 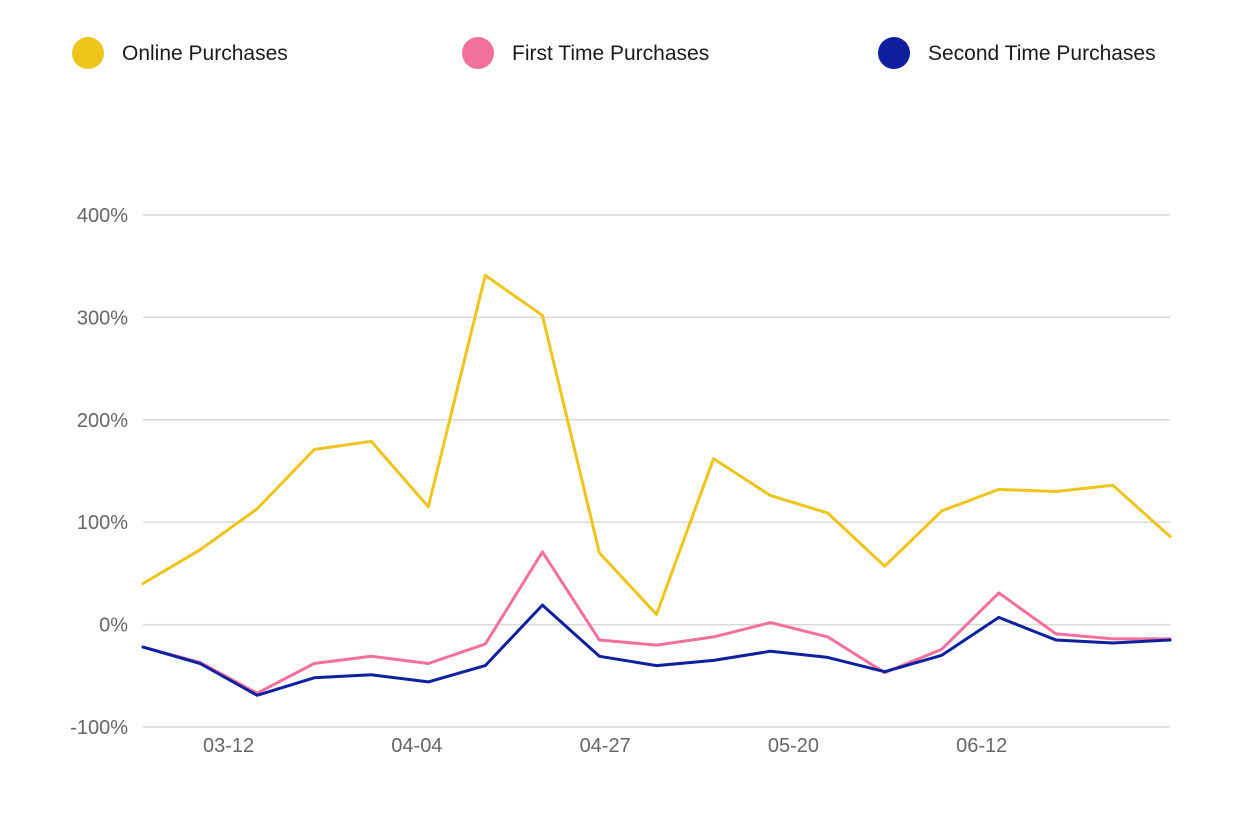 I want to click on legend-item-online-purchases: Online Purchases, so click(x=180, y=53).